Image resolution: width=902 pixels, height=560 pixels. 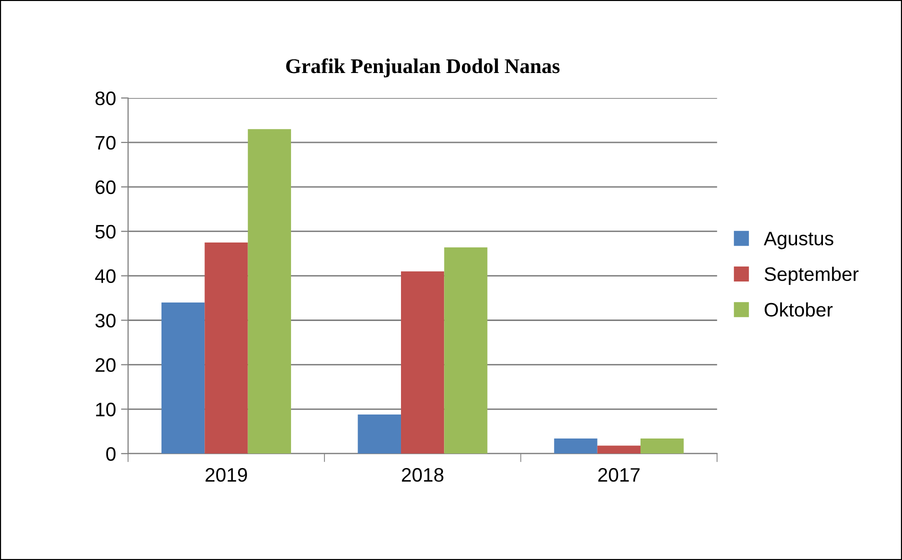 What do you see at coordinates (423, 68) in the screenshot?
I see `chart-title: Grafik Penjualan Dodol Nanas` at bounding box center [423, 68].